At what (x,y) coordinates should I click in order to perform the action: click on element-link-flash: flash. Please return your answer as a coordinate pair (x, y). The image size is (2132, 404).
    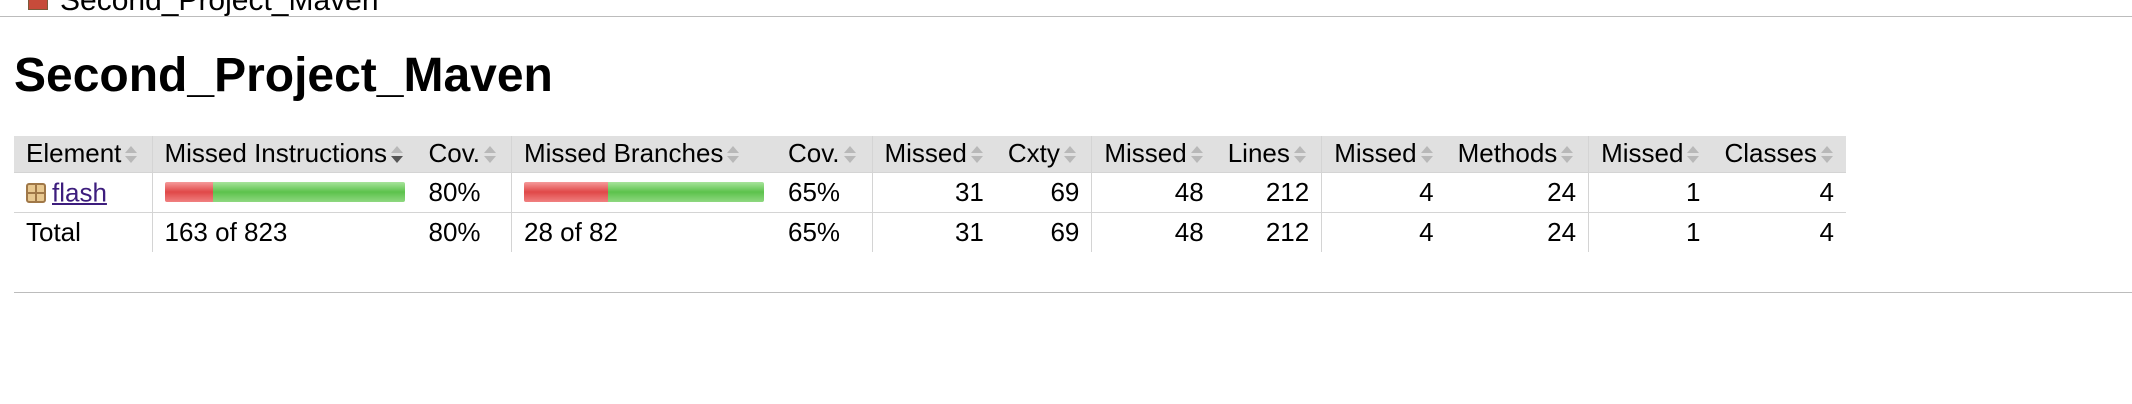
    Looking at the image, I should click on (79, 192).